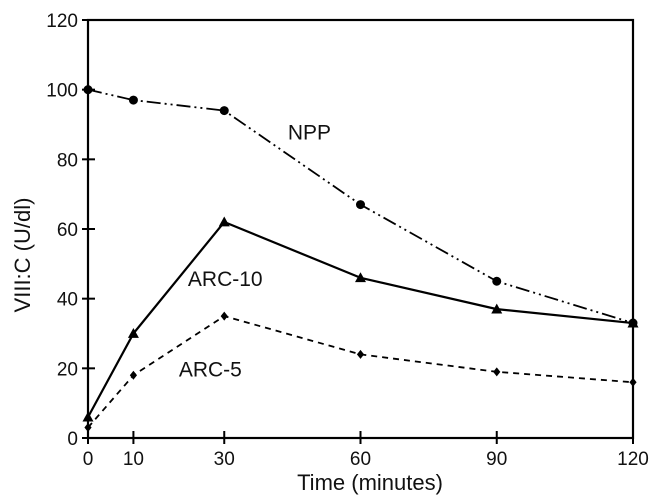 The width and height of the screenshot is (652, 501). Describe the element at coordinates (133, 459) in the screenshot. I see `x-tick-label: 10` at that location.